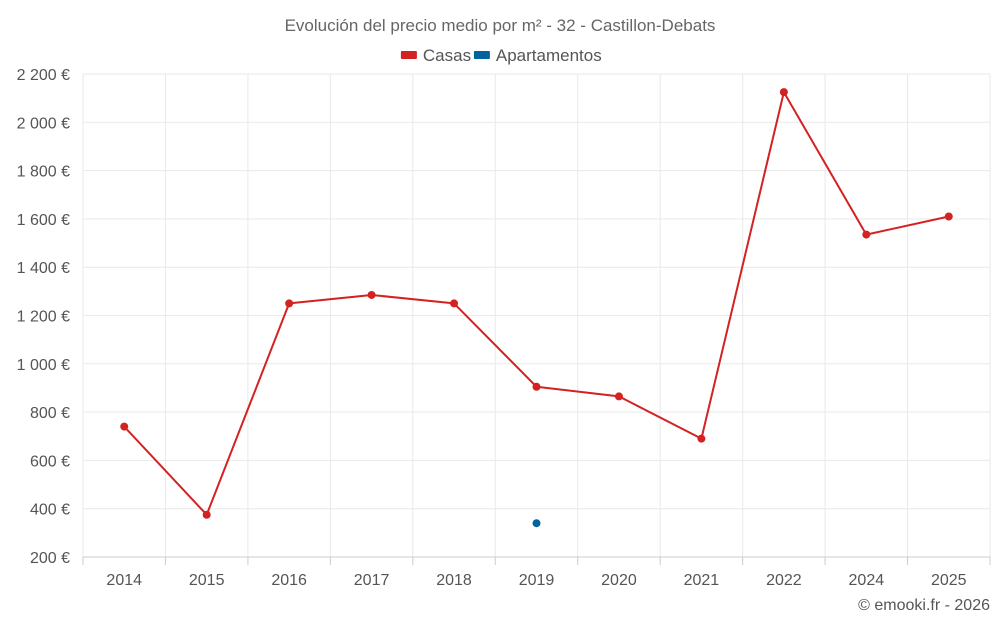 This screenshot has width=1000, height=625. Describe the element at coordinates (43, 172) in the screenshot. I see `y-tick-label: 1 800 €` at that location.